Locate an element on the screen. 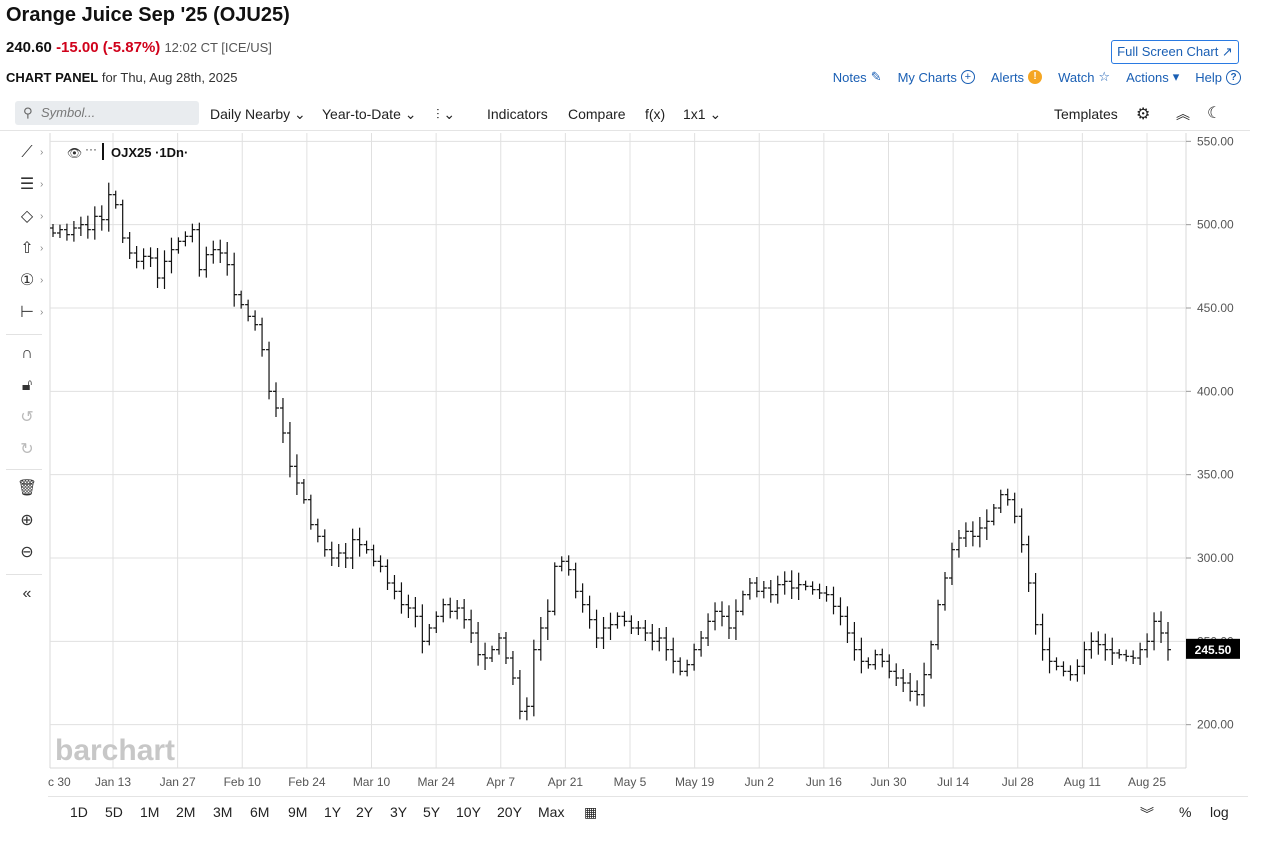 The width and height of the screenshot is (1277, 867). range-3m: 3M is located at coordinates (223, 812).